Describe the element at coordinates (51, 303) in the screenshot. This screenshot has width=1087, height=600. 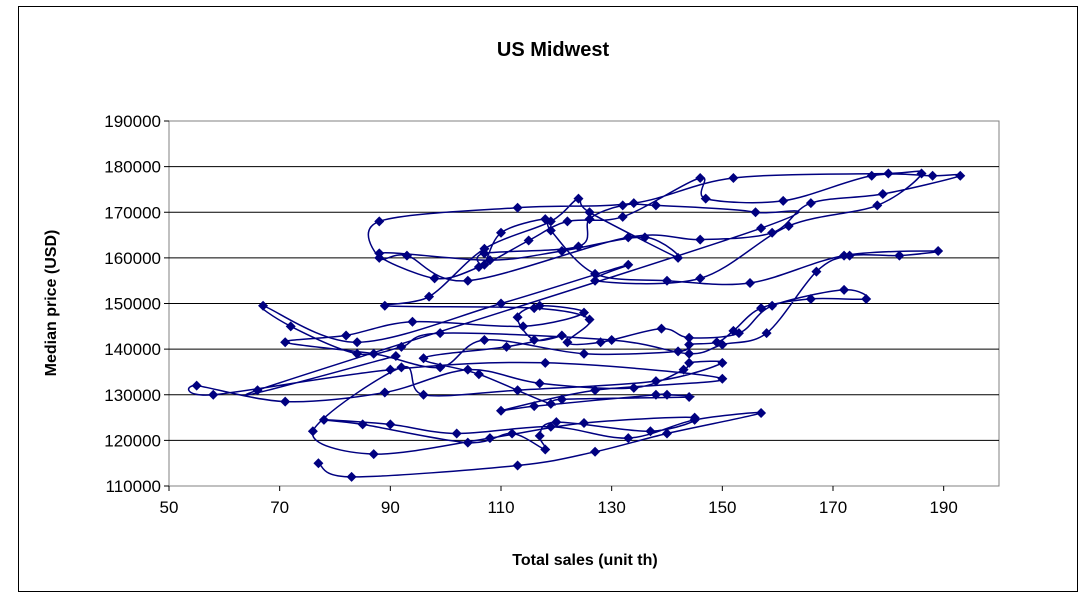
I see `y-axis-title: Median price (USD)` at that location.